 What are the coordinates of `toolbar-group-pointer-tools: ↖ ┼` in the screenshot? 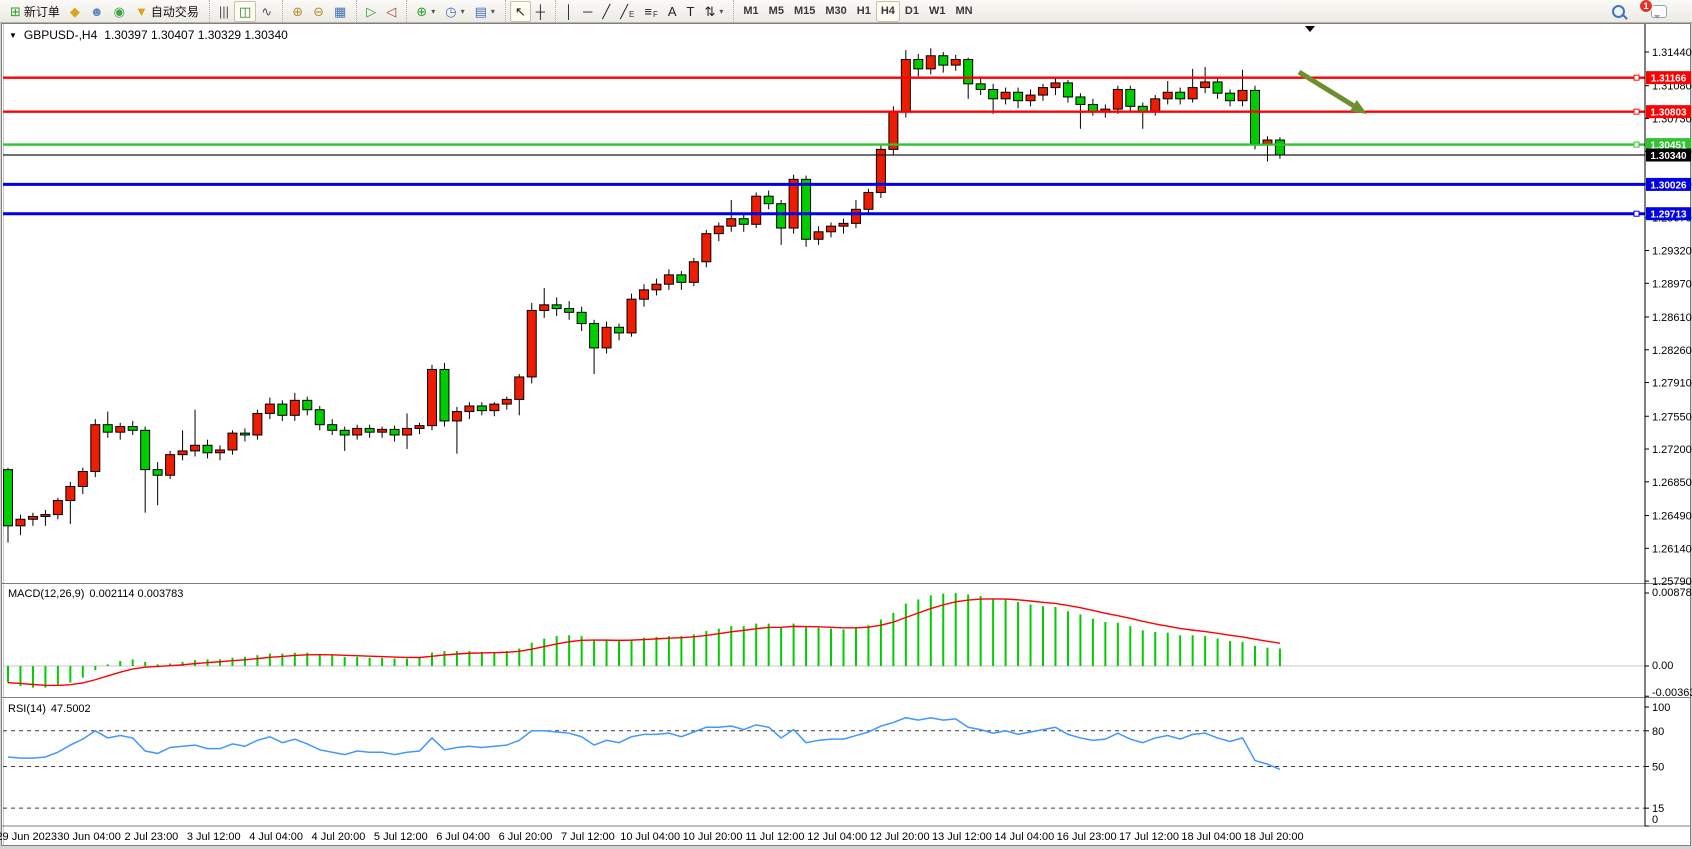 It's located at (529, 11).